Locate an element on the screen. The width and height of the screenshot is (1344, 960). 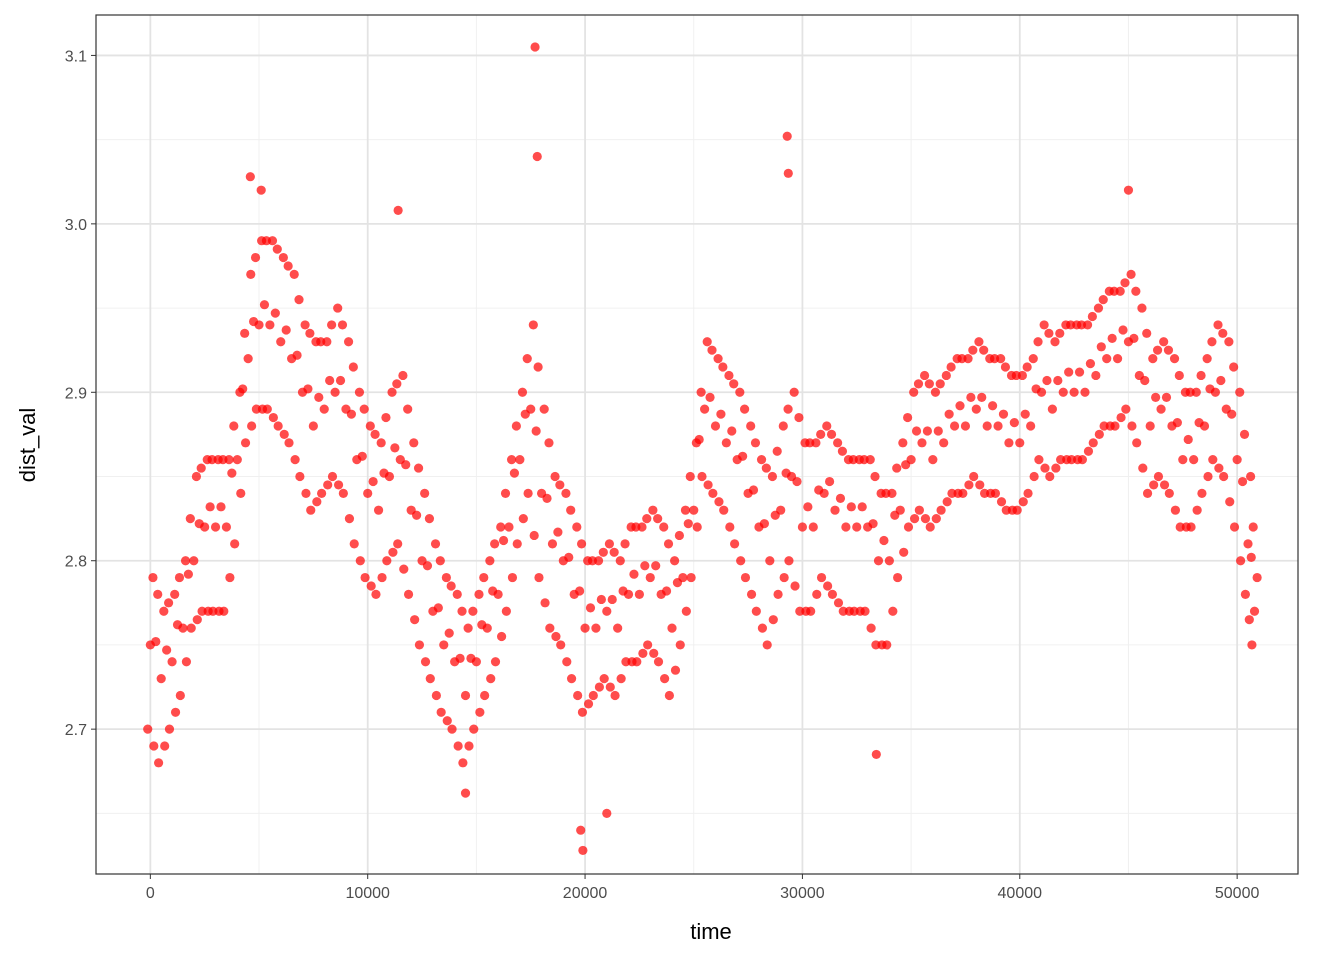
x-tick-label: 30000 is located at coordinates (802, 893).